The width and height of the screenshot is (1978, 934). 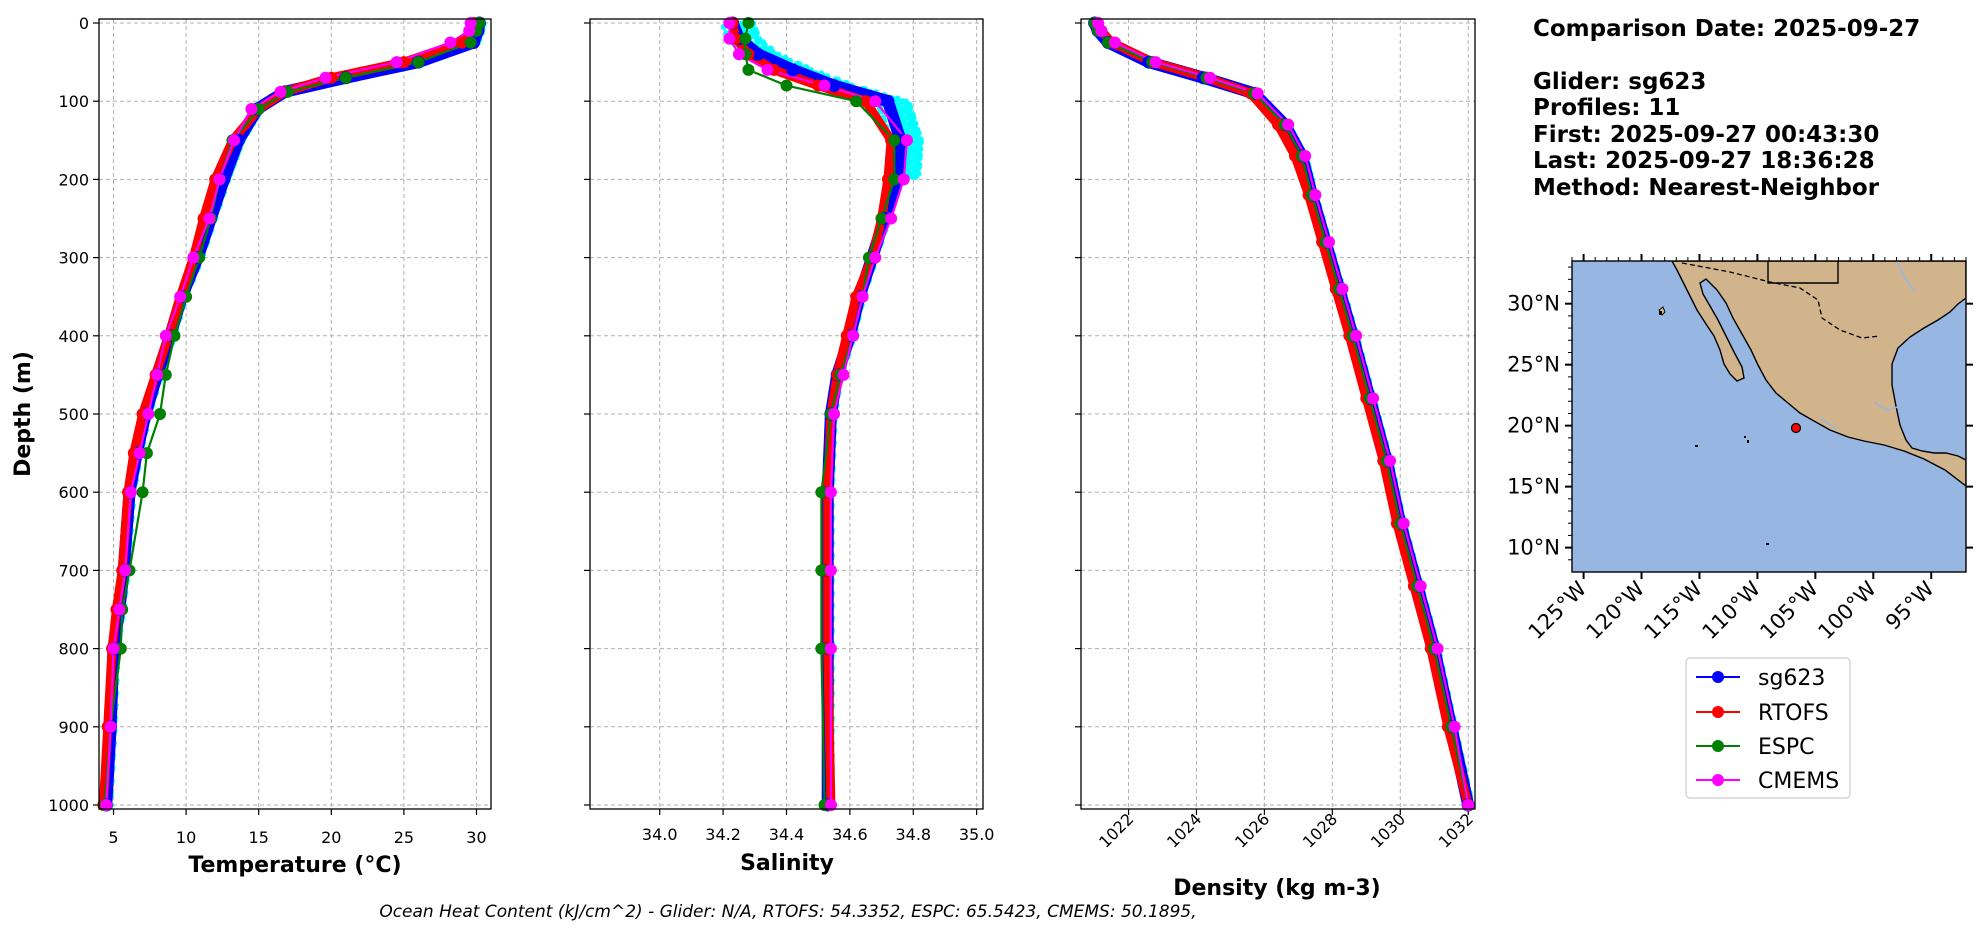 I want to click on y-tick-label: 800, so click(x=73, y=649).